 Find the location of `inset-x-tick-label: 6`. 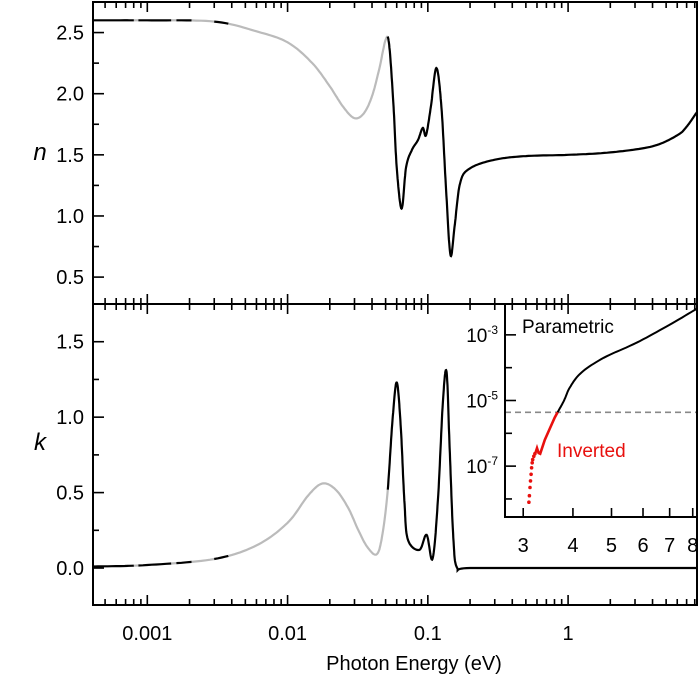

inset-x-tick-label: 6 is located at coordinates (642, 546).